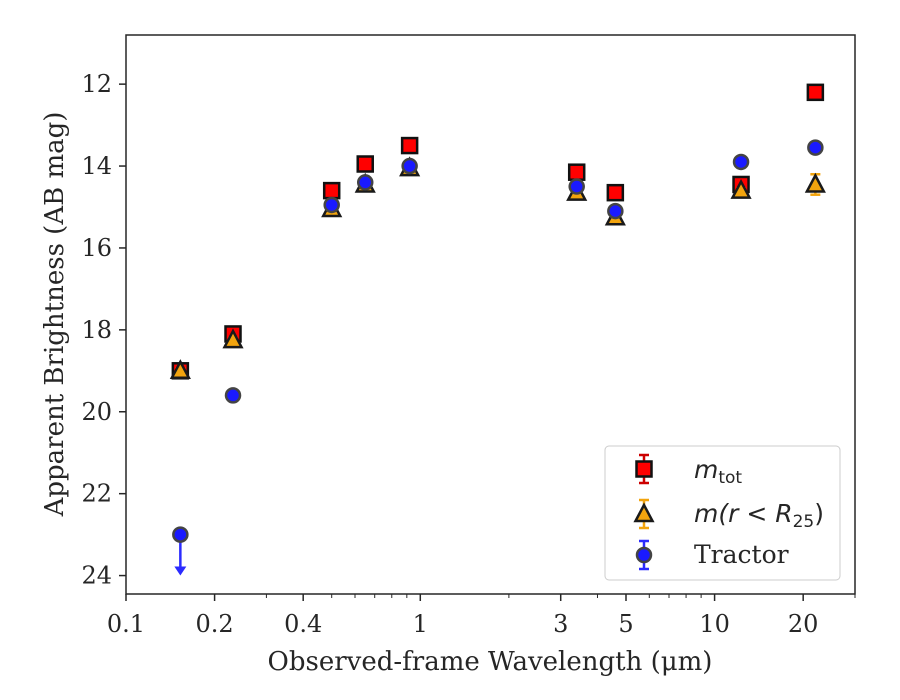 This screenshot has height=700, width=900. Describe the element at coordinates (96, 248) in the screenshot. I see `y-tick-label: 16` at that location.